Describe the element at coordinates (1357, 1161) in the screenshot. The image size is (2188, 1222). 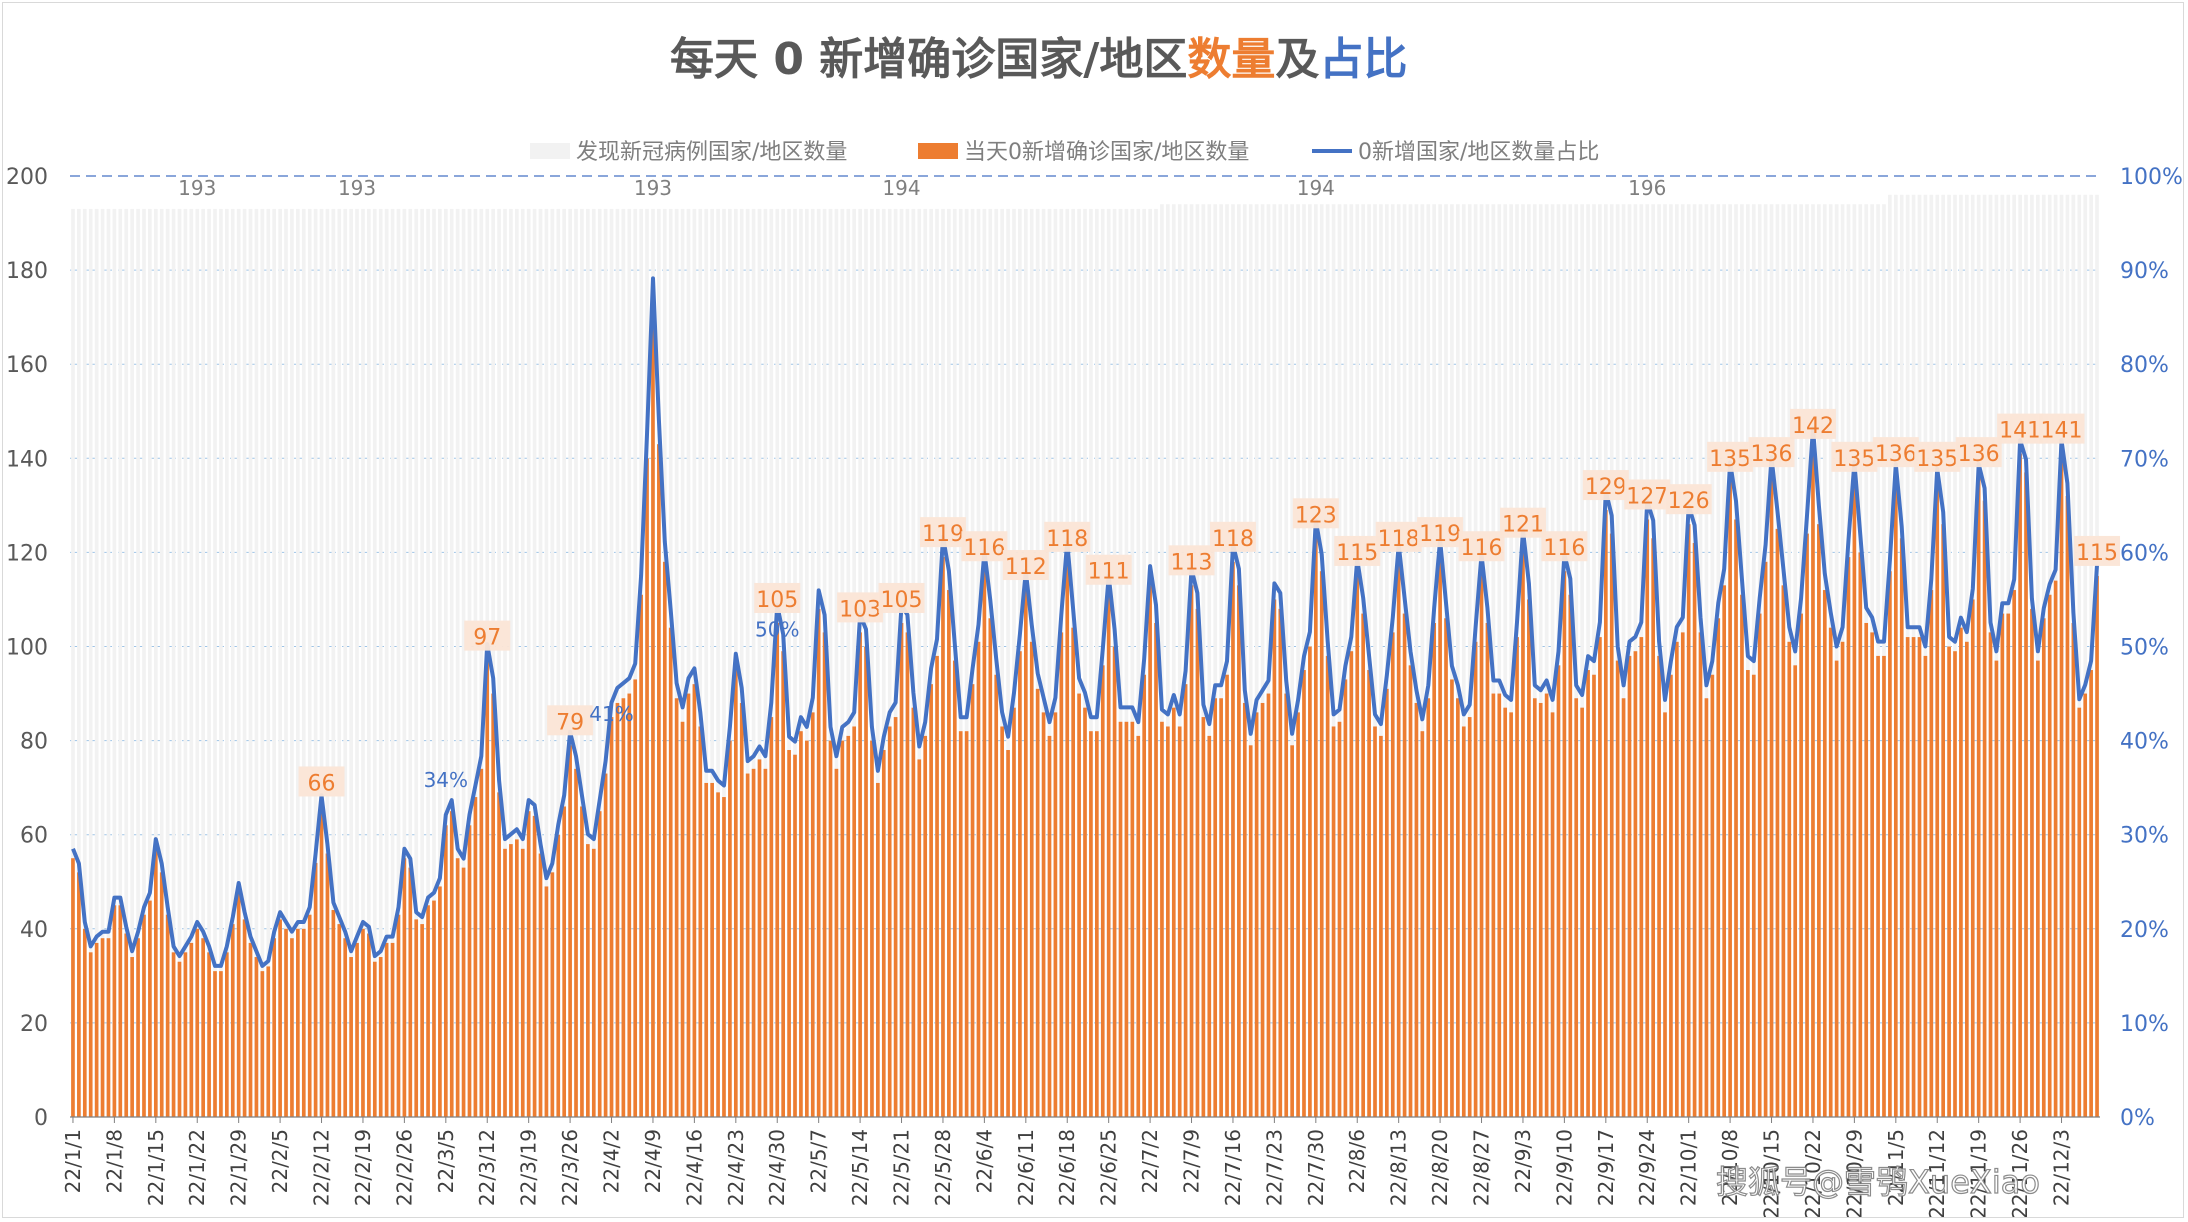
I see `x-tick-label: 22/8/6` at that location.